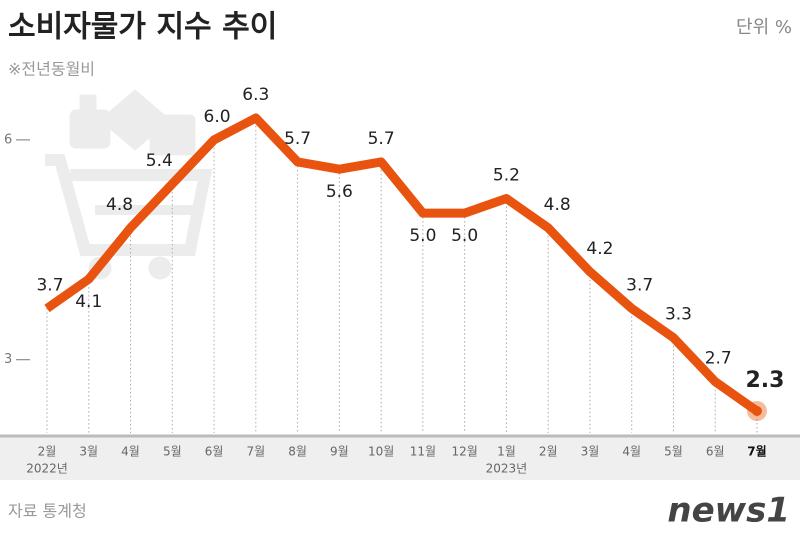 The height and width of the screenshot is (546, 800). Describe the element at coordinates (47, 469) in the screenshot. I see `x-year-label: 2022년` at that location.